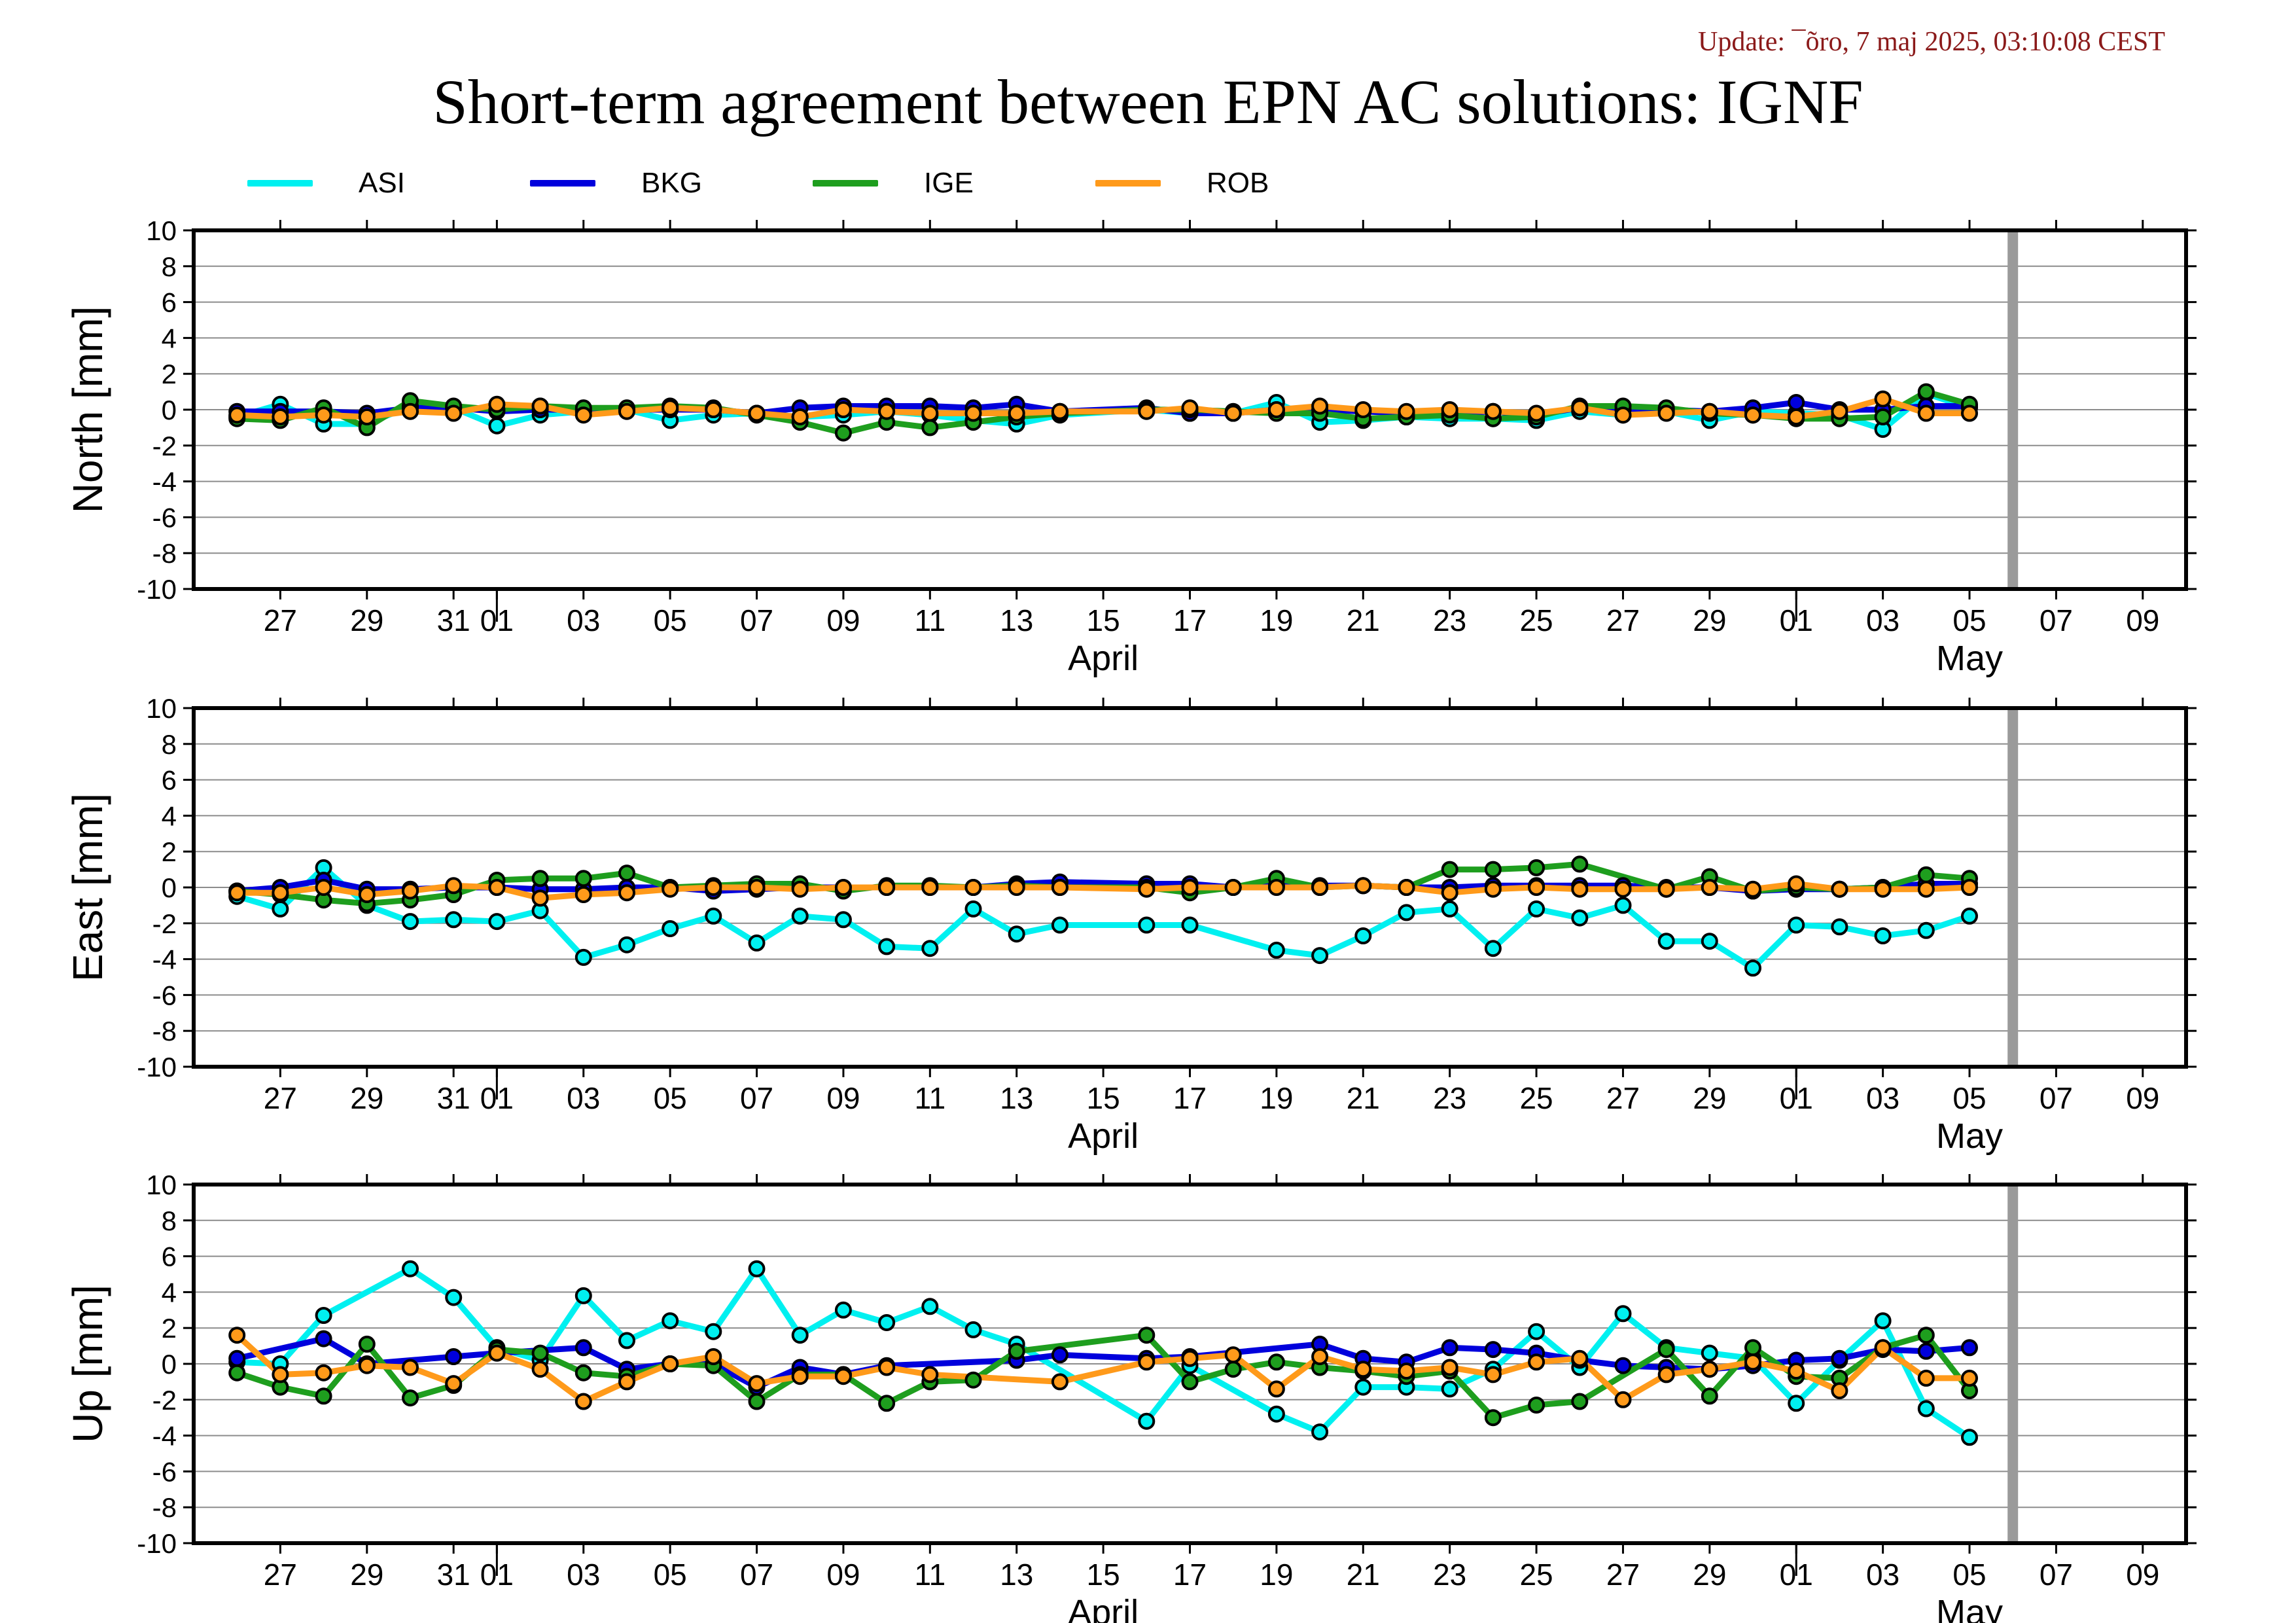 This screenshot has width=2296, height=1623. Describe the element at coordinates (280, 183) in the screenshot. I see `legend-swatch-asi` at that location.